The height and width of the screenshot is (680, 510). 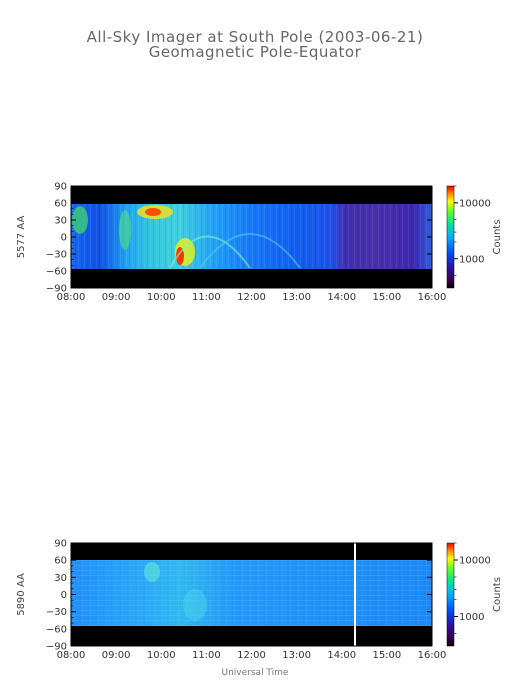 What do you see at coordinates (355, 594) in the screenshot?
I see `data-gap-line` at bounding box center [355, 594].